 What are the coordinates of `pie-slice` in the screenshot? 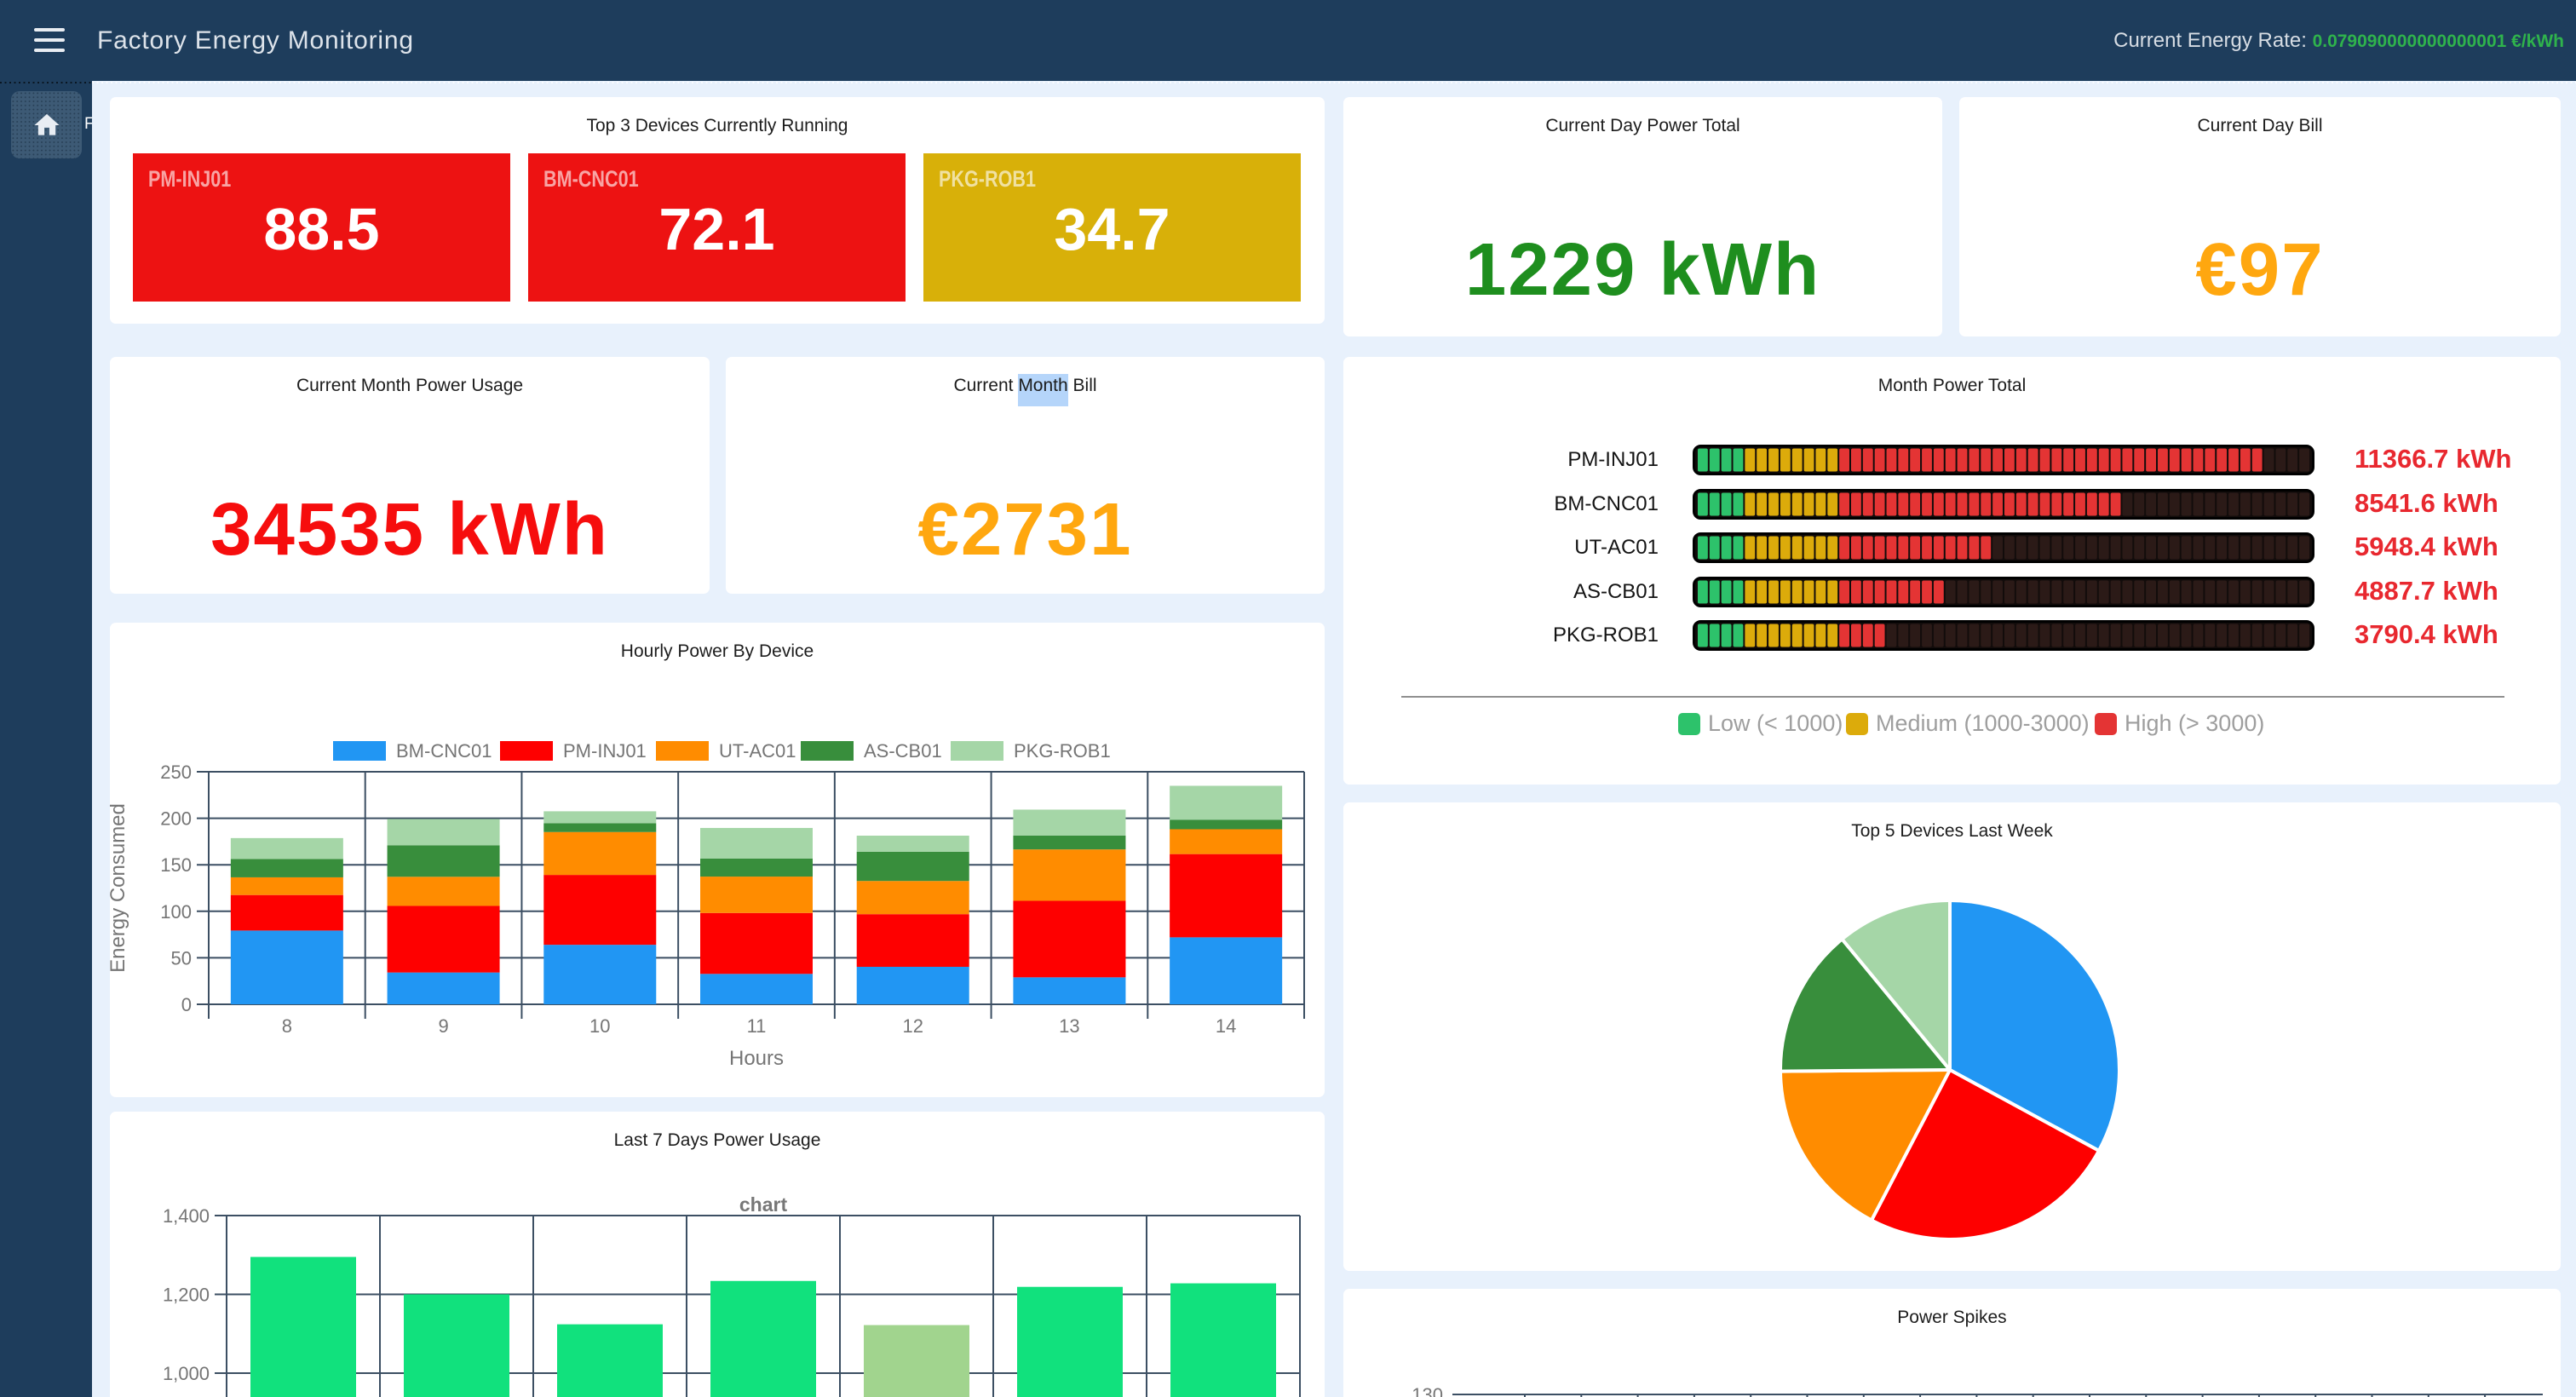 It's located at (1866, 1005).